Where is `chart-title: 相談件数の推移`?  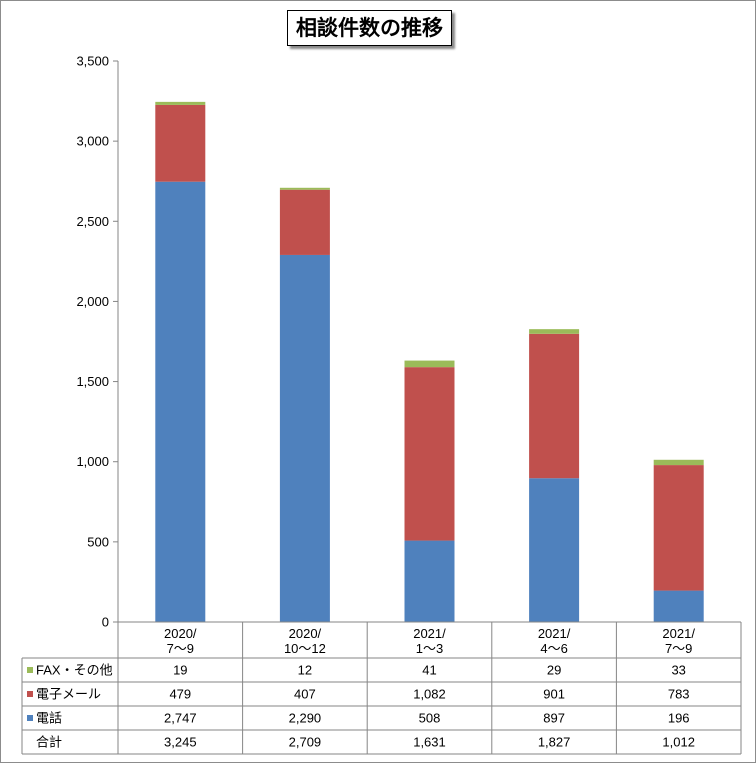
chart-title: 相談件数の推移 is located at coordinates (369, 28).